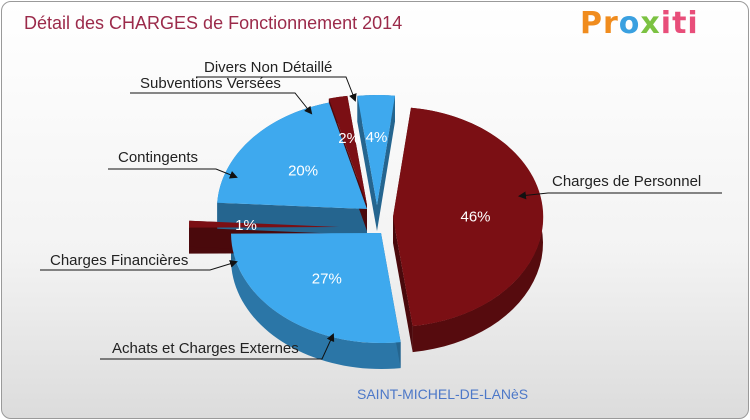 Image resolution: width=750 pixels, height=420 pixels. Describe the element at coordinates (119, 260) in the screenshot. I see `pie-slice-label: Charges Financières` at that location.